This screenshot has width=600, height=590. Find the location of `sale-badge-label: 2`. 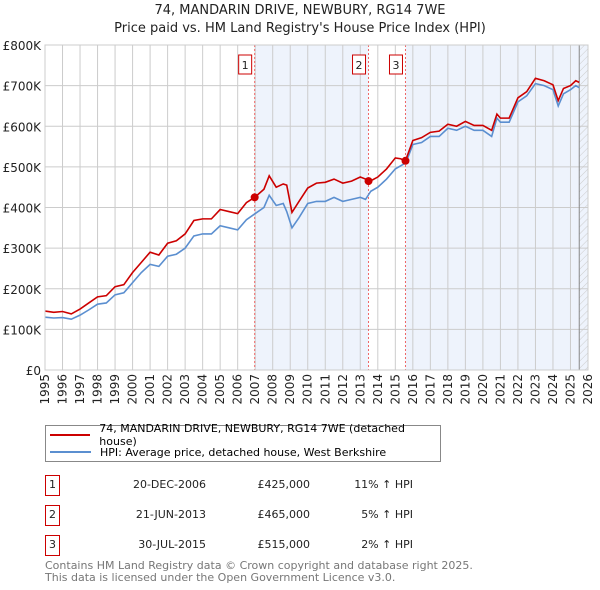

sale-badge-label: 2 is located at coordinates (359, 65).